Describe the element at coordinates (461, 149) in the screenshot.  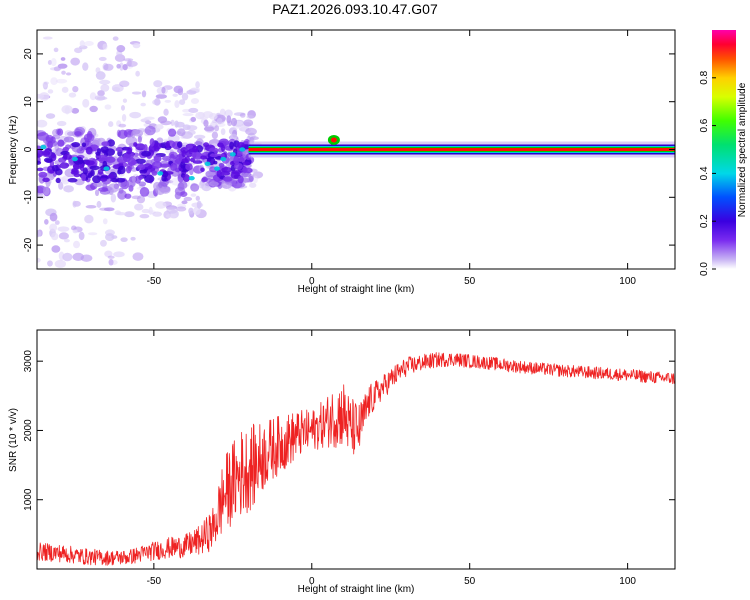
I see `carrier-core-band` at that location.